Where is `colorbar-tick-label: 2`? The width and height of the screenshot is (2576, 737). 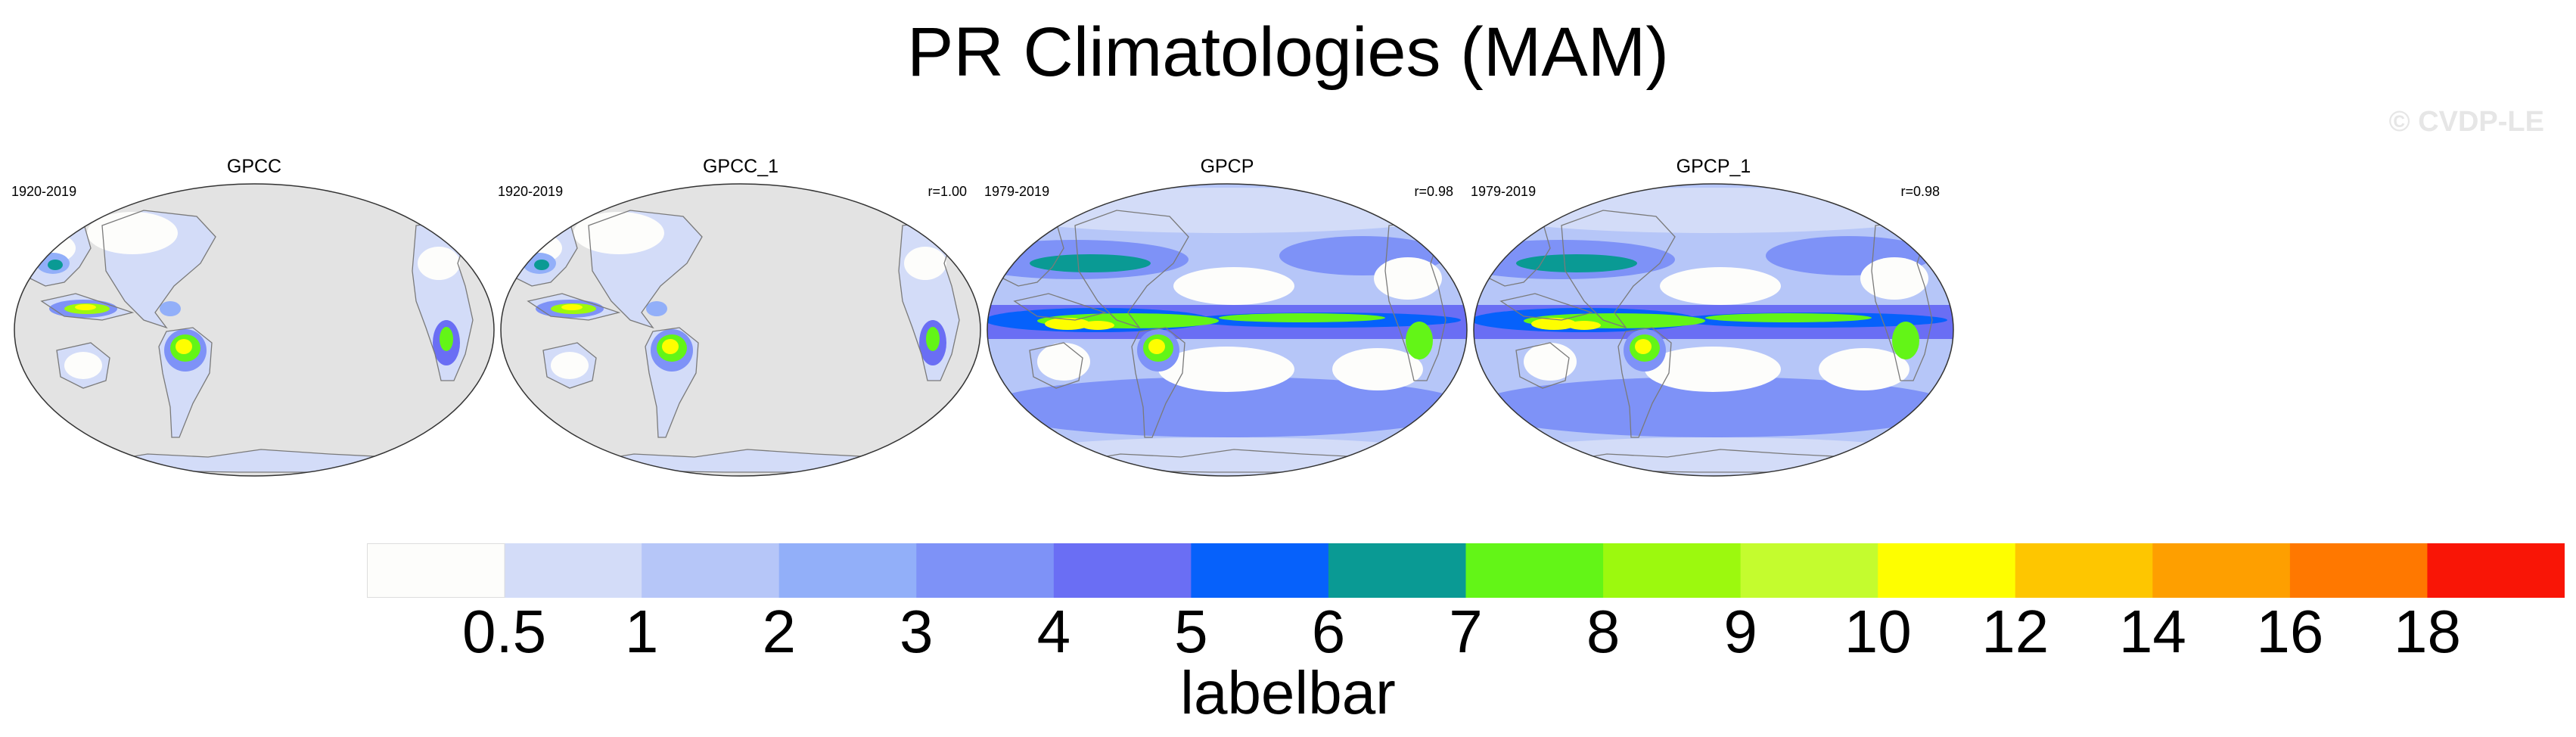 colorbar-tick-label: 2 is located at coordinates (779, 631).